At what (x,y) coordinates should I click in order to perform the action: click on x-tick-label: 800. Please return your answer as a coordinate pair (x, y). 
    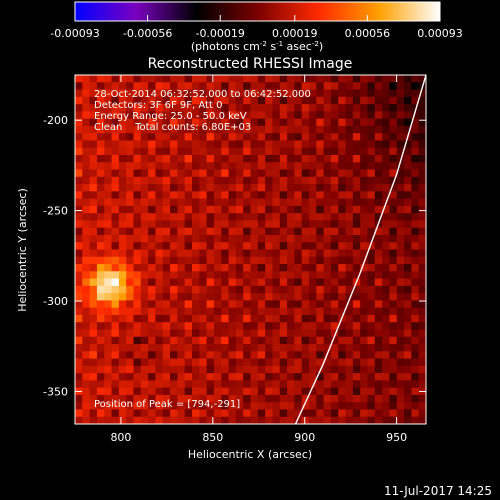
    Looking at the image, I should click on (120, 437).